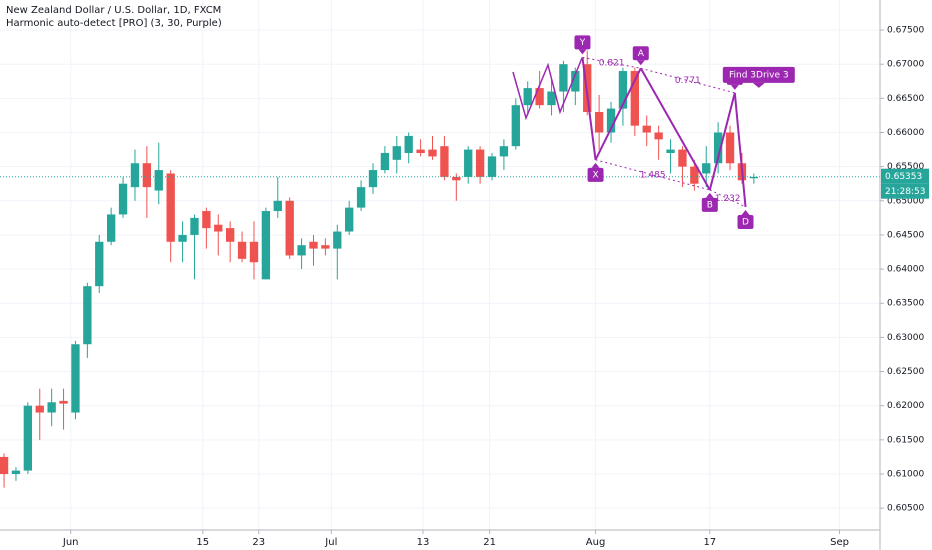 The width and height of the screenshot is (932, 550). What do you see at coordinates (70, 542) in the screenshot?
I see `x-tick-label: Jun` at bounding box center [70, 542].